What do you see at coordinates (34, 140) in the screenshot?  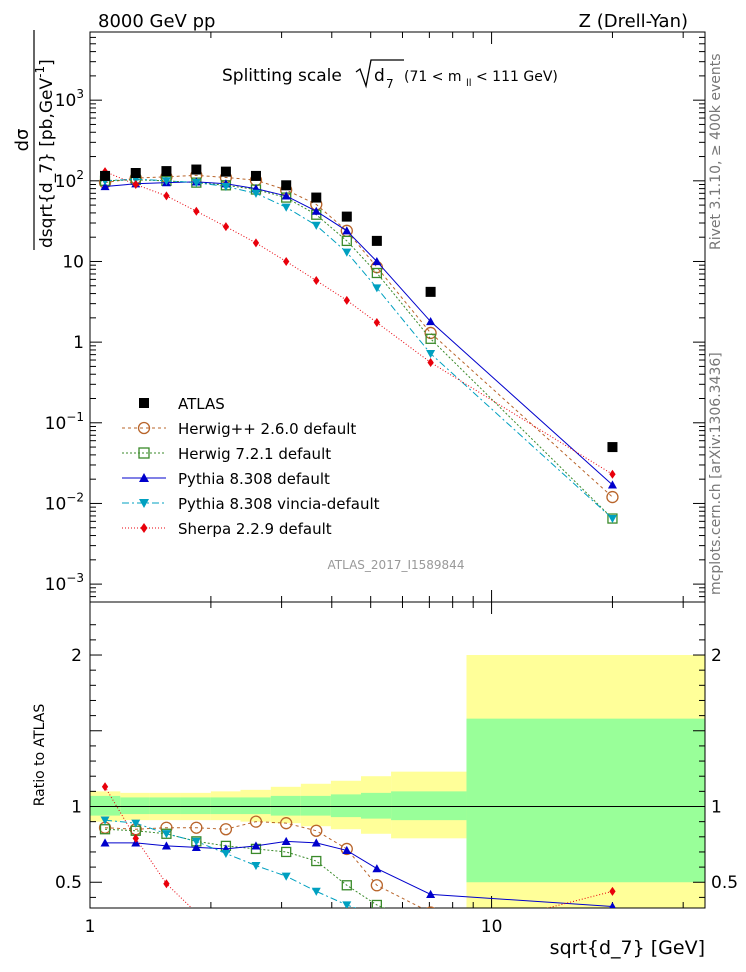 I see `main-ylabel: dσ dsqrt{d_7} [pb,GeV-1]` at bounding box center [34, 140].